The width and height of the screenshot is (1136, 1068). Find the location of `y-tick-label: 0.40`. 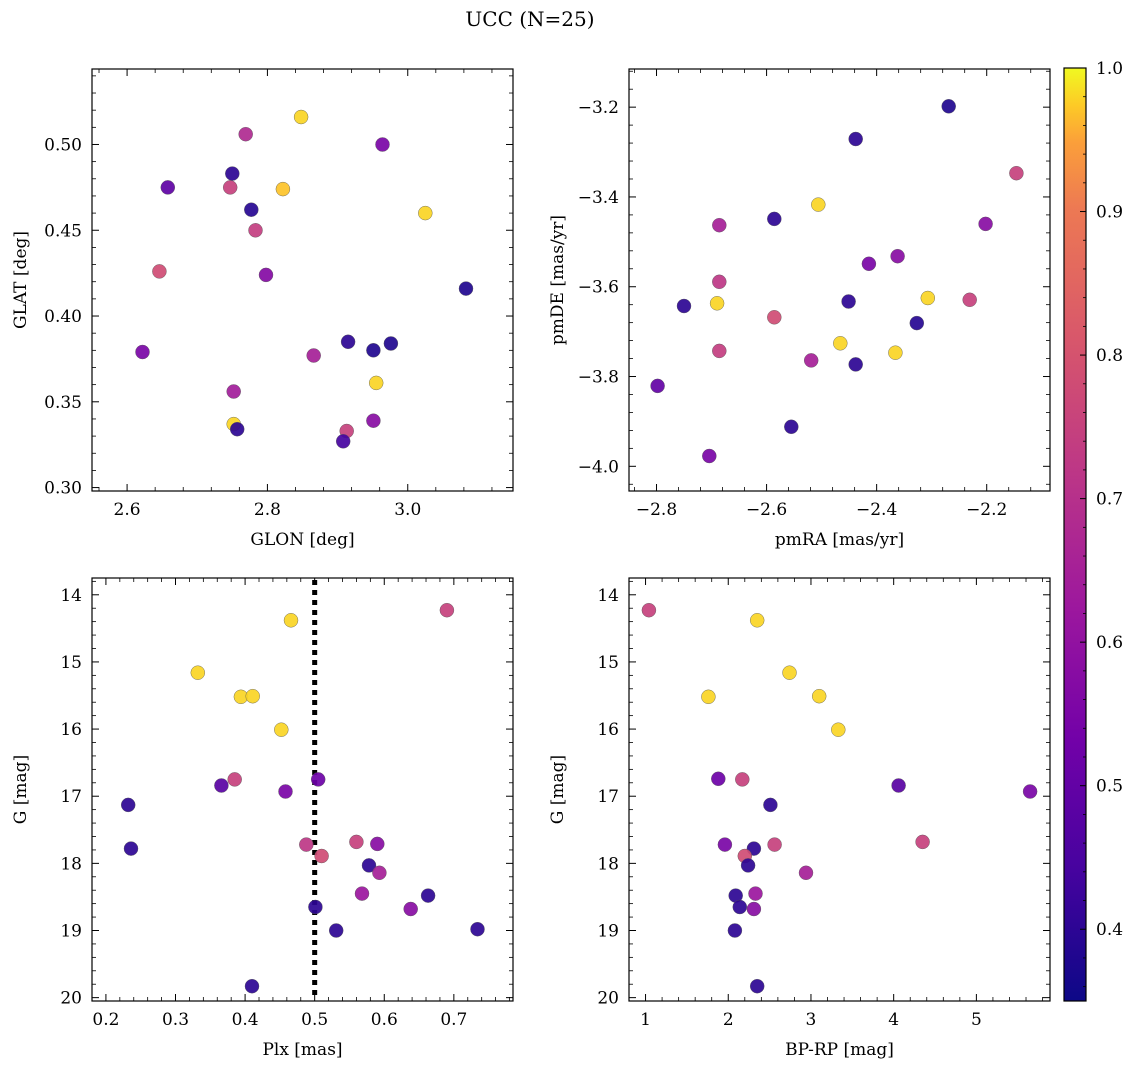

y-tick-label: 0.40 is located at coordinates (63, 317).